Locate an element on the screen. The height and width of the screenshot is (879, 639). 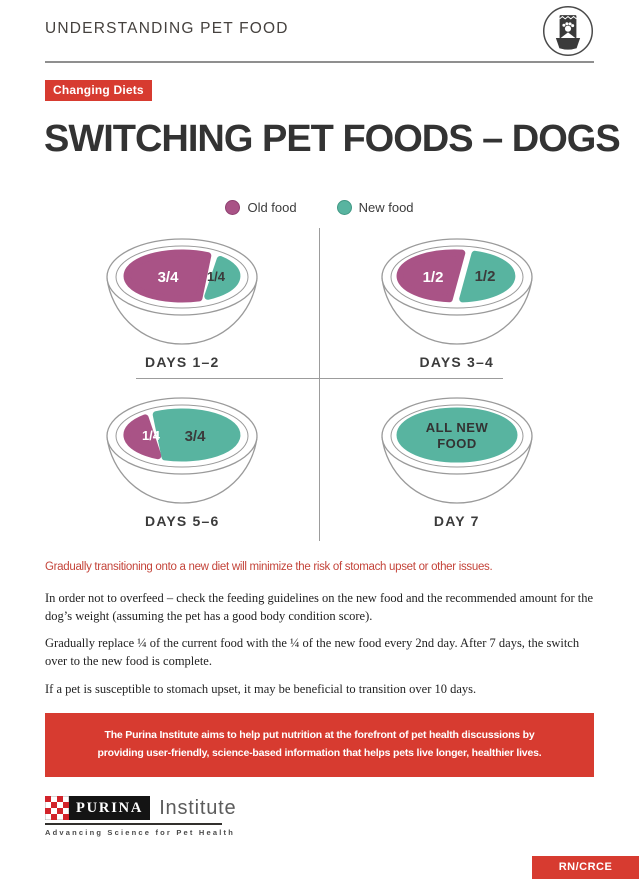
bowl-days-1-2: 3/4 1/4 DAYS 1–2 is located at coordinates (182, 303).